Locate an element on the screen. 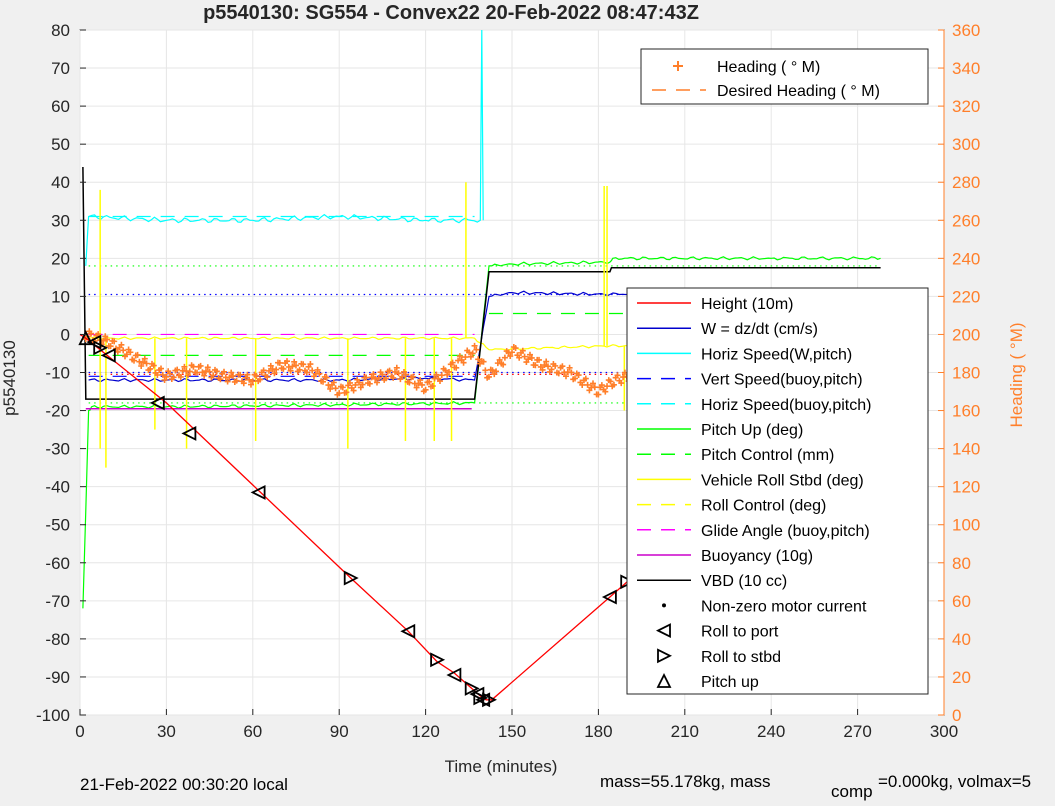 This screenshot has height=806, width=1055. x-tick-label: 300 is located at coordinates (944, 731).